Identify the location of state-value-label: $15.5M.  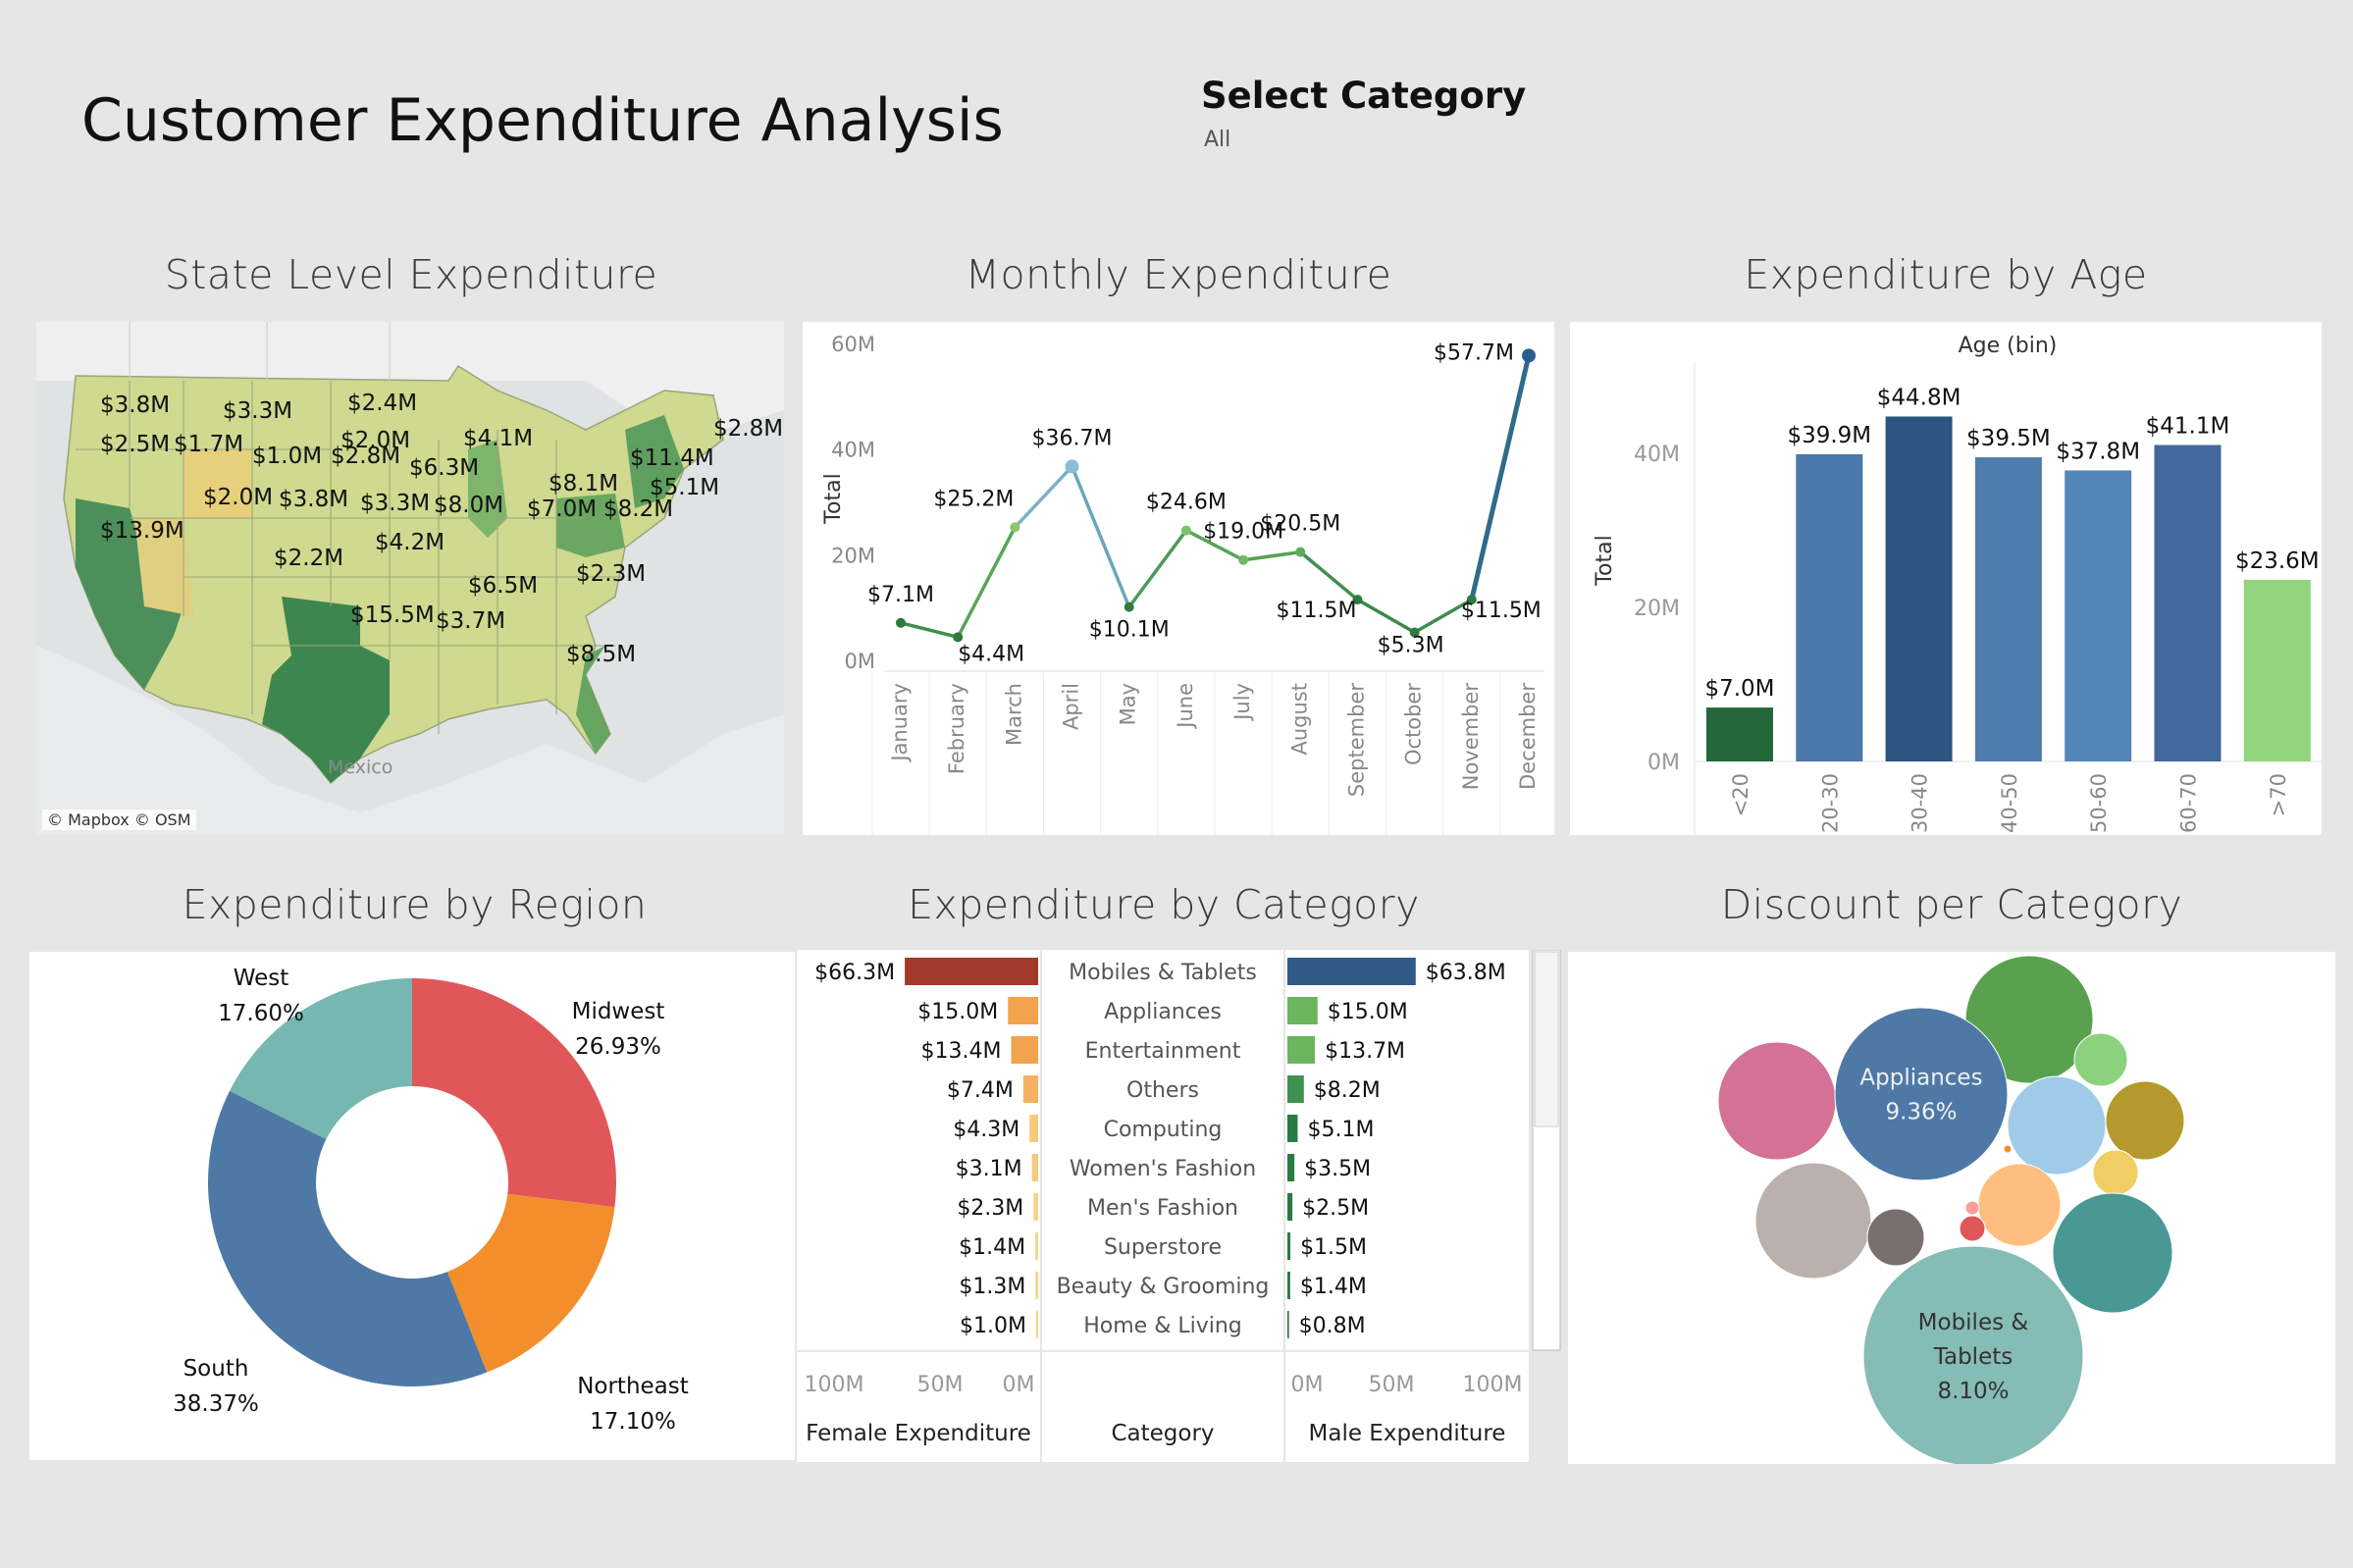
(392, 615).